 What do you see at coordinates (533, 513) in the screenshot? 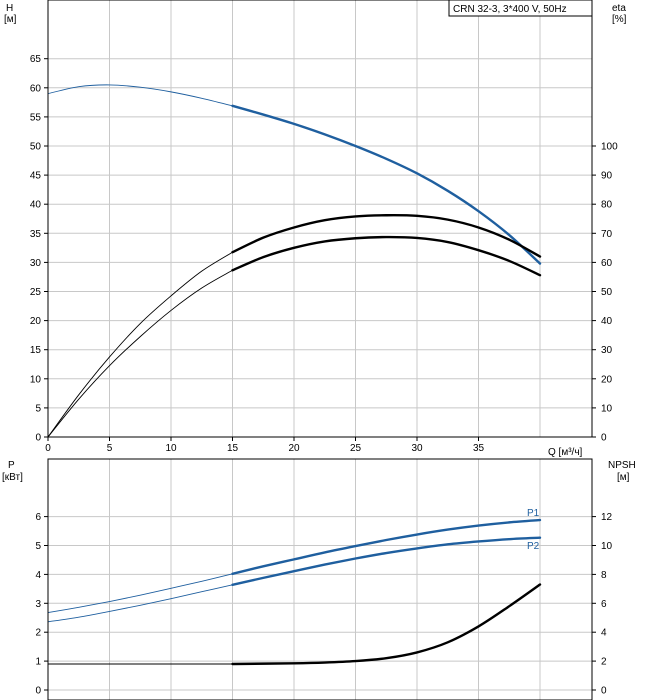
I see `series-label-p1: P1` at bounding box center [533, 513].